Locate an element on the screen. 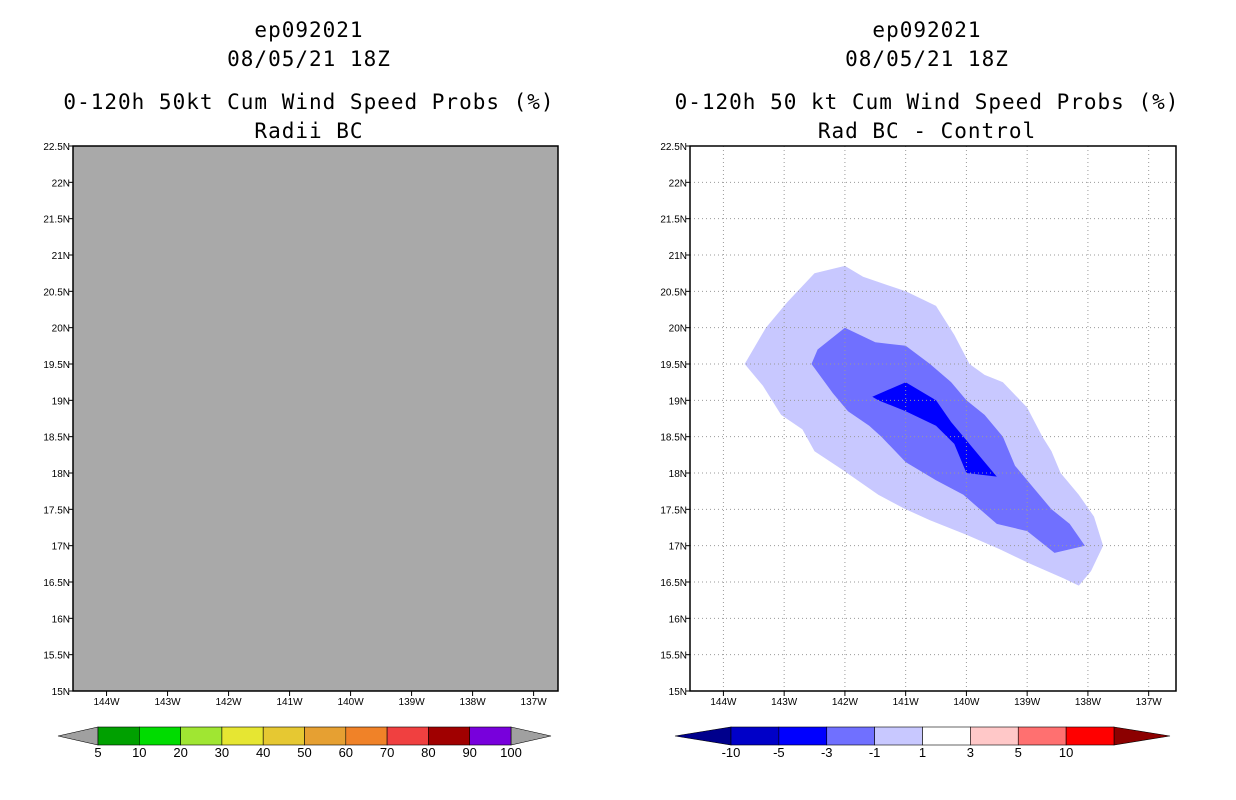 Image resolution: width=1236 pixels, height=800 pixels. right-ytick-label-12: 21N is located at coordinates (678, 256).